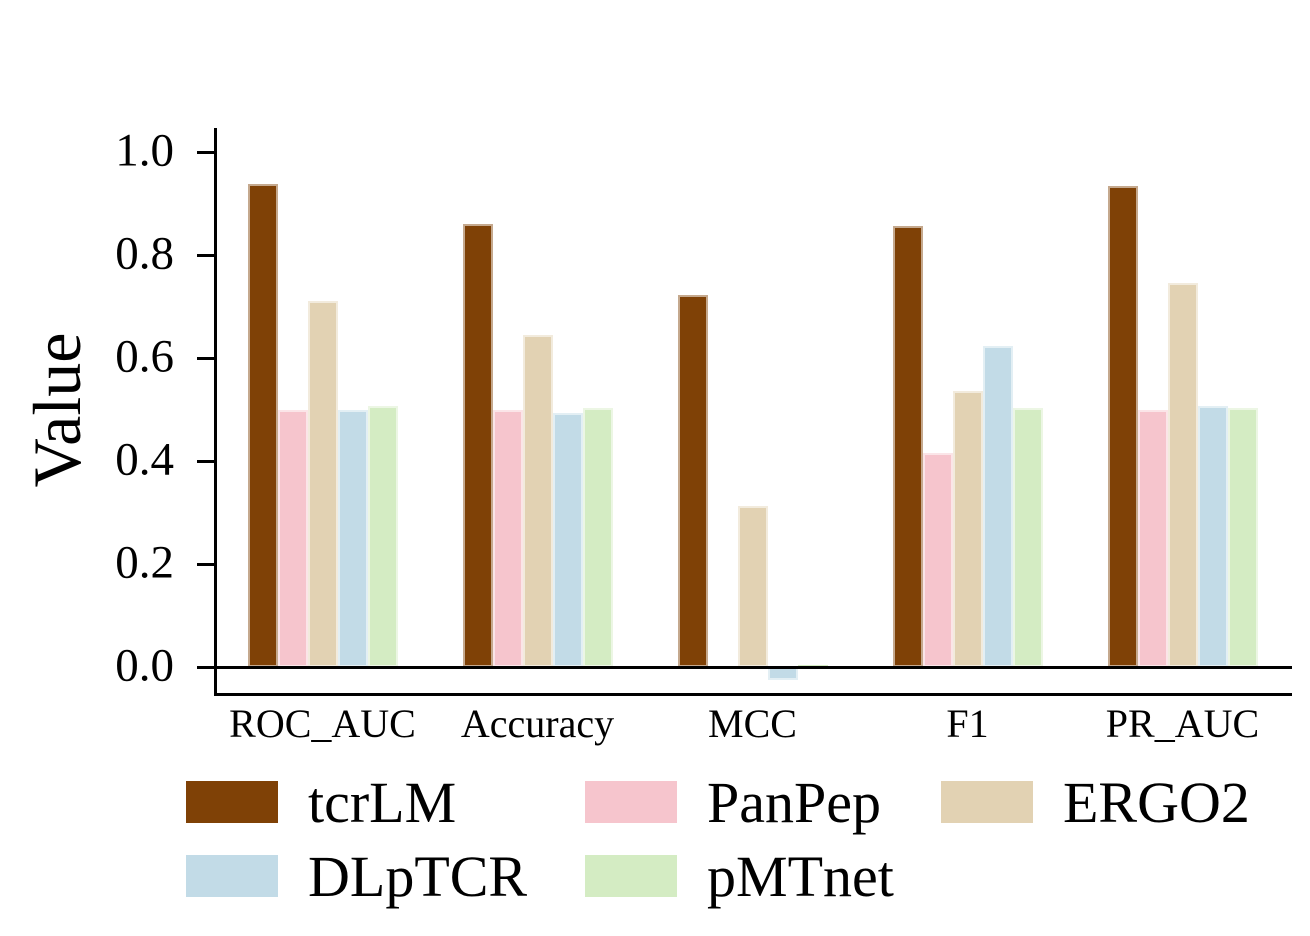  Describe the element at coordinates (262, 425) in the screenshot. I see `bar-tcrLM-ROC_AUC` at that location.